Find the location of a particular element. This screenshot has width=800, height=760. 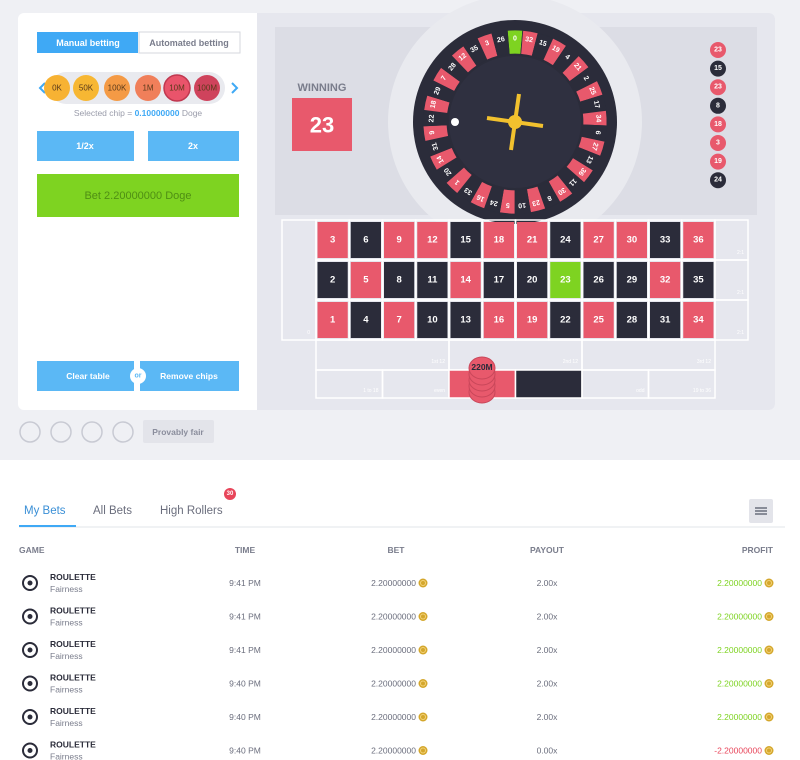

button-label: 1/2x is located at coordinates (85, 146).